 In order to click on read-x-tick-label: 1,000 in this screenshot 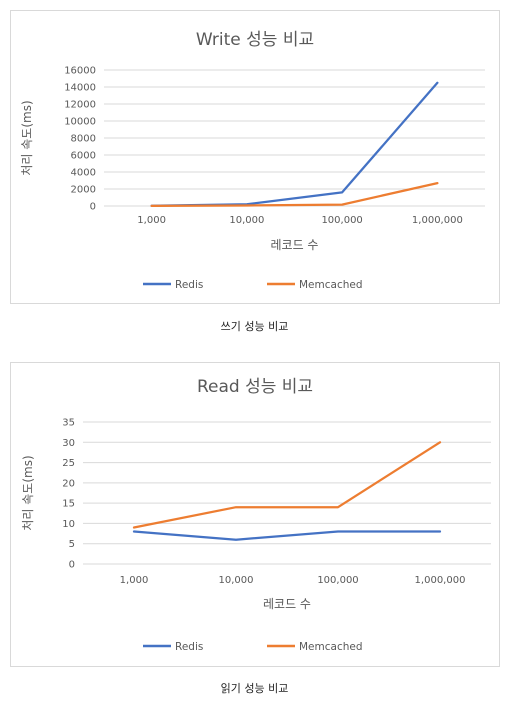, I will do `click(134, 580)`.